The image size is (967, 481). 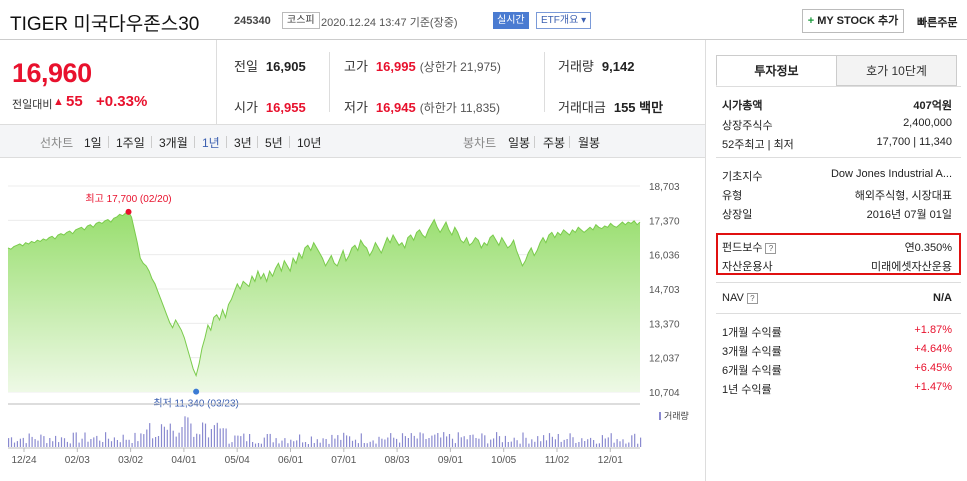 I want to click on plus-icon: +, so click(x=811, y=21).